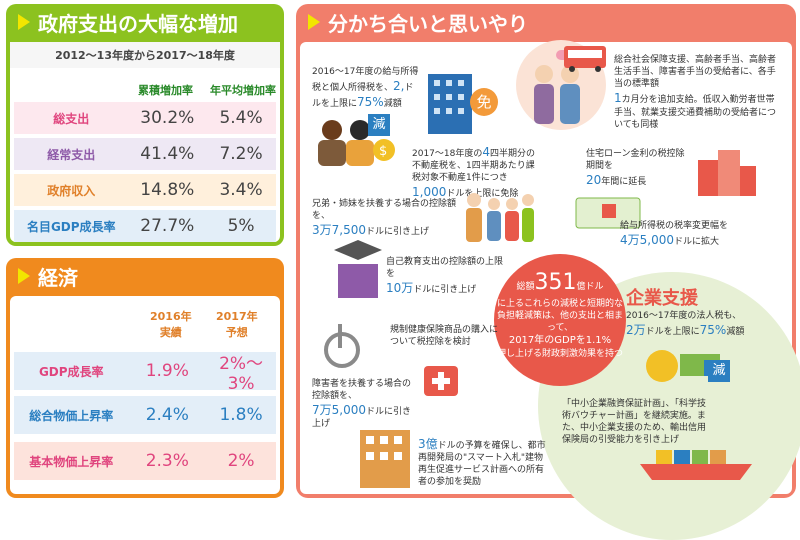 The width and height of the screenshot is (800, 540). What do you see at coordinates (241, 118) in the screenshot?
I see `row-value-annual: 5.4%` at bounding box center [241, 118].